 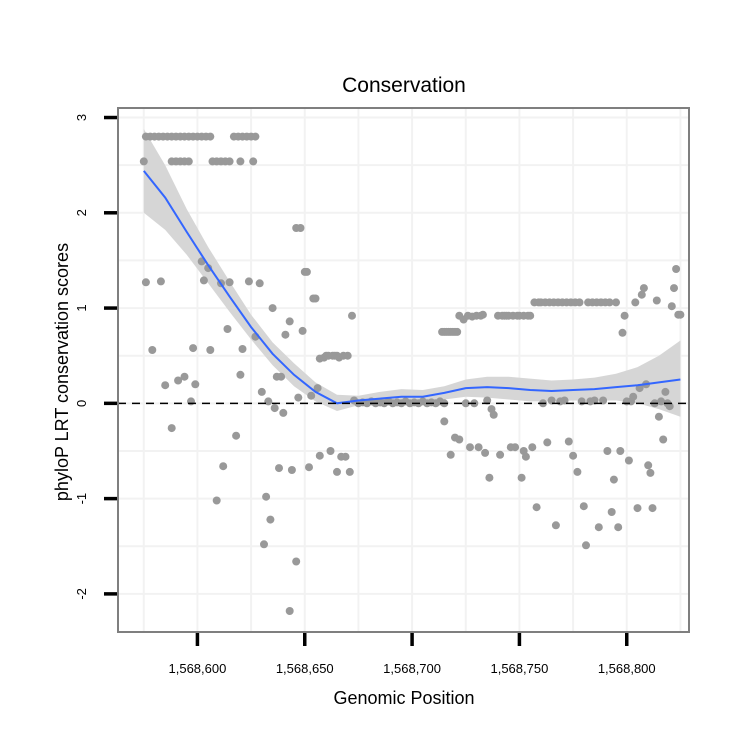 I want to click on x-tick-label: 1,568,800, so click(x=627, y=668).